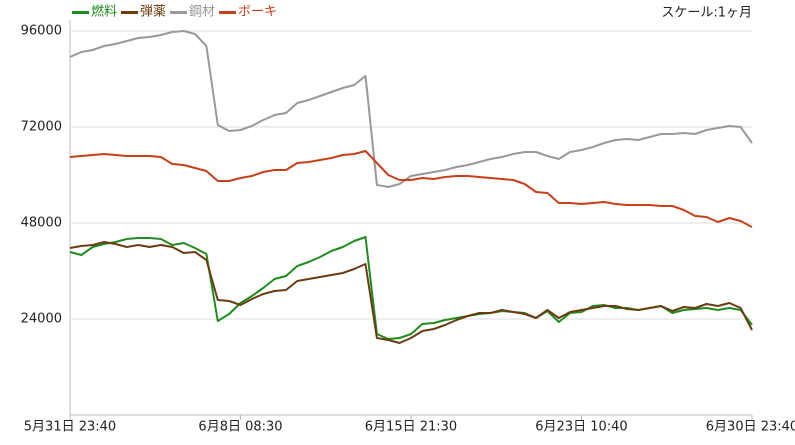  What do you see at coordinates (240, 427) in the screenshot?
I see `x-tick-label: 6月8日 08:30` at bounding box center [240, 427].